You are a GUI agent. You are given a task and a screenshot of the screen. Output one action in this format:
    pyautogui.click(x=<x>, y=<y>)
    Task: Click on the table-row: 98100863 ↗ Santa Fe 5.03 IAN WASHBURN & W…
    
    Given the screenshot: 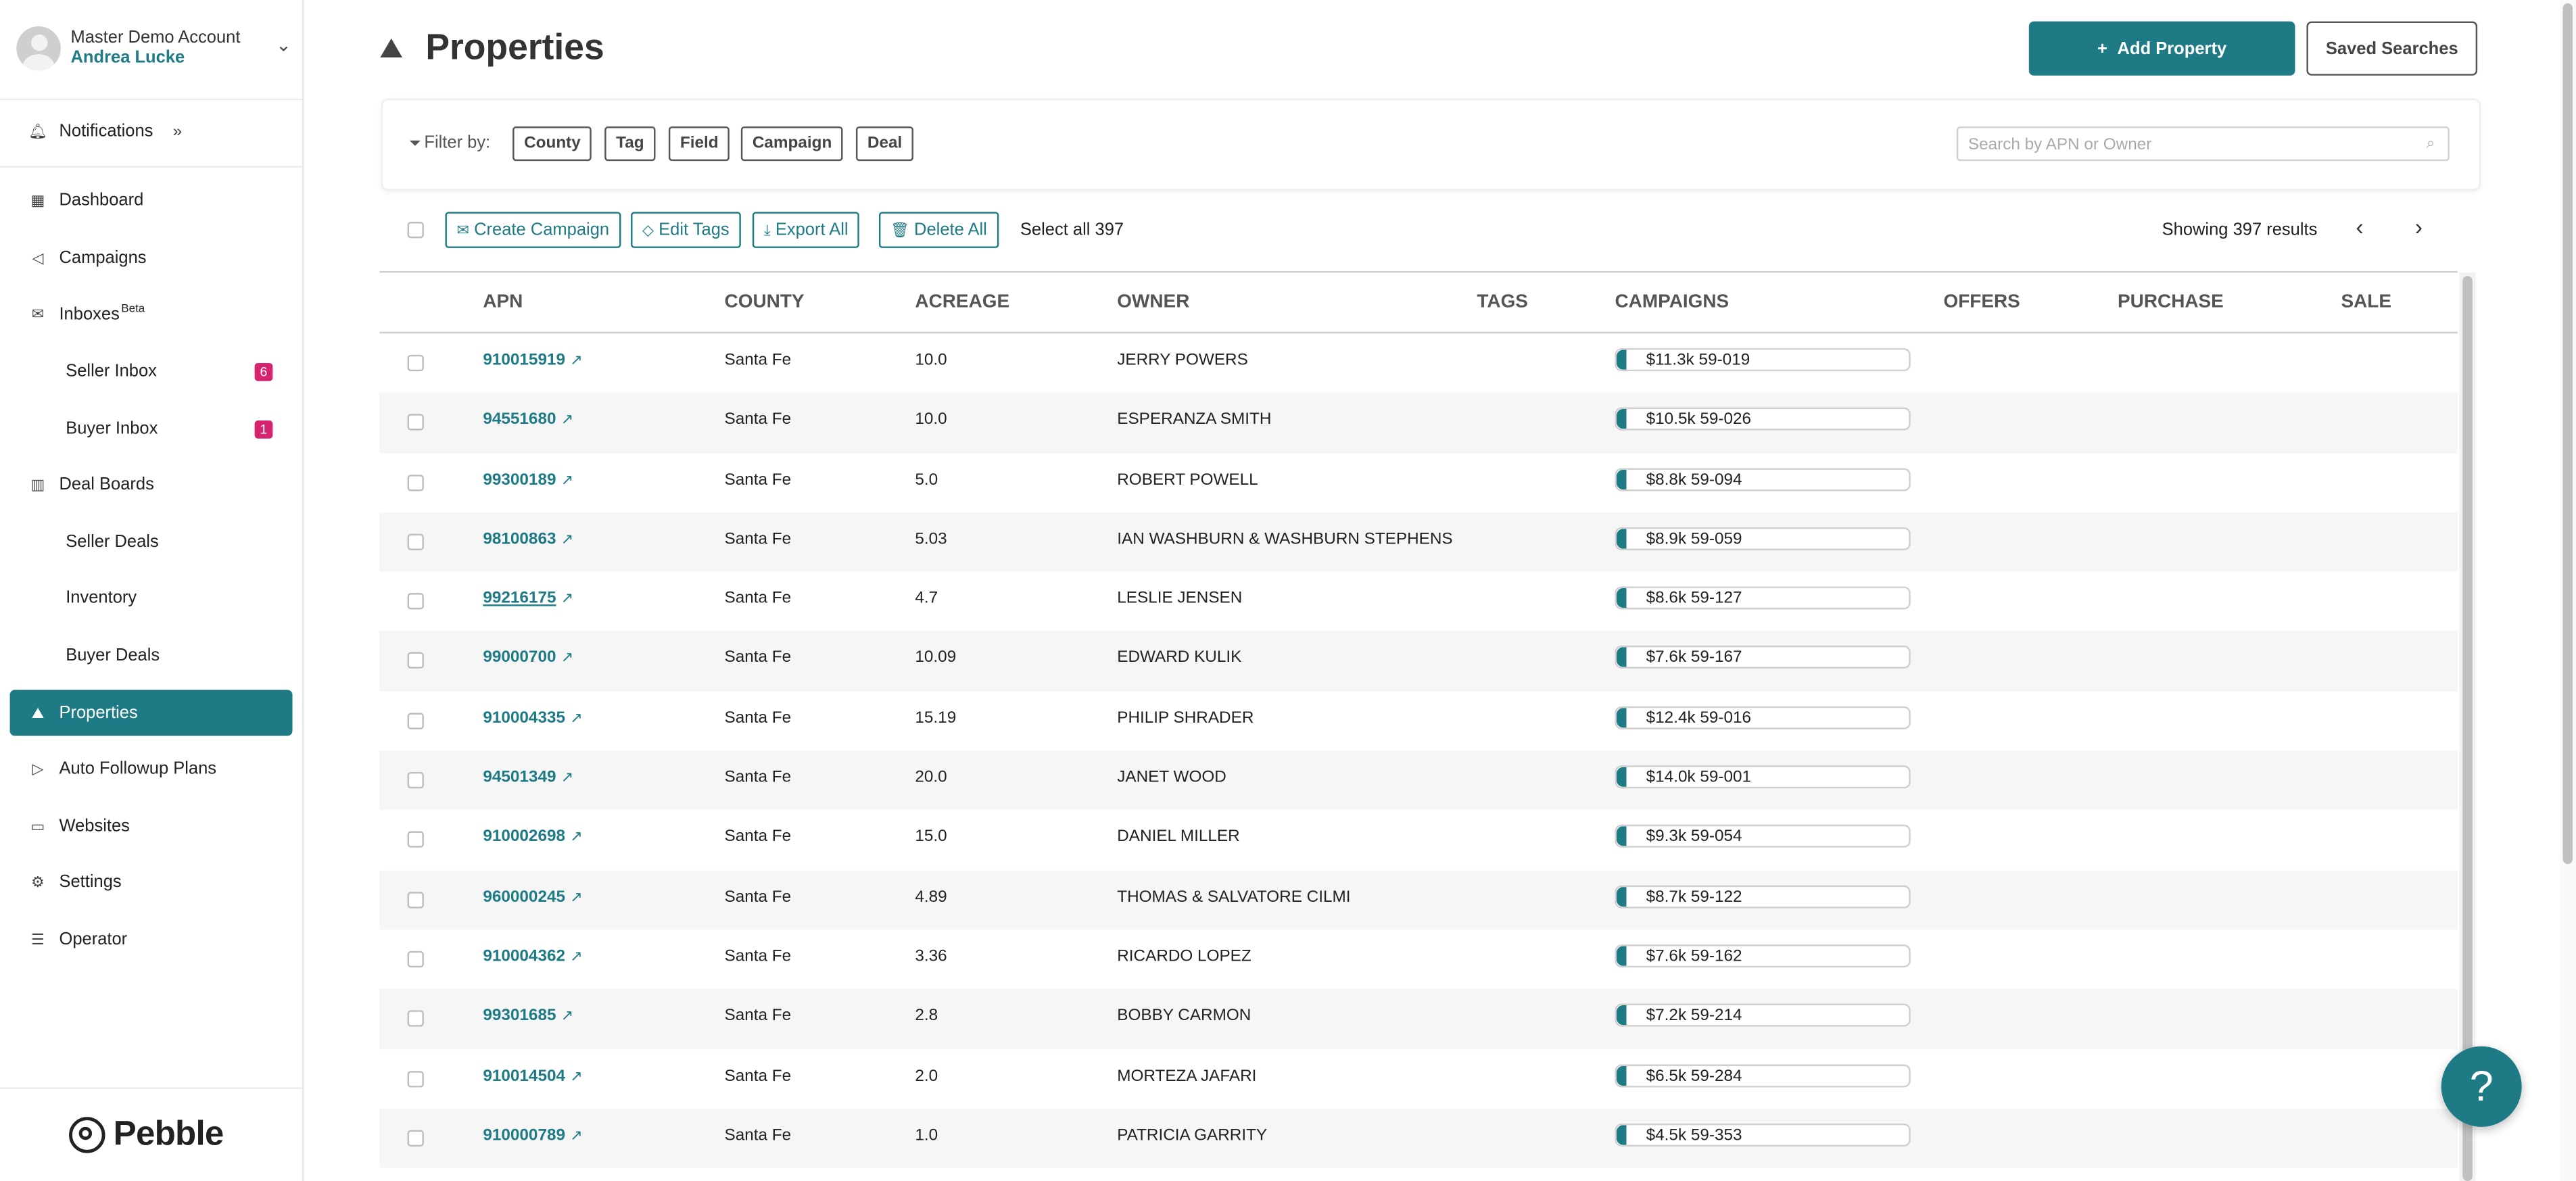 What is the action you would take?
    pyautogui.click(x=1418, y=542)
    